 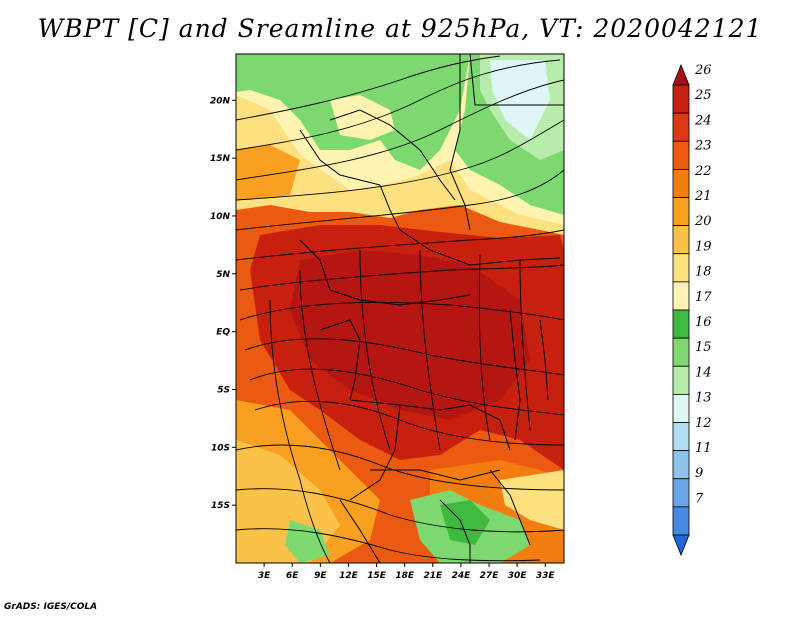 What do you see at coordinates (220, 217) in the screenshot?
I see `y-tick-label: 10N` at bounding box center [220, 217].